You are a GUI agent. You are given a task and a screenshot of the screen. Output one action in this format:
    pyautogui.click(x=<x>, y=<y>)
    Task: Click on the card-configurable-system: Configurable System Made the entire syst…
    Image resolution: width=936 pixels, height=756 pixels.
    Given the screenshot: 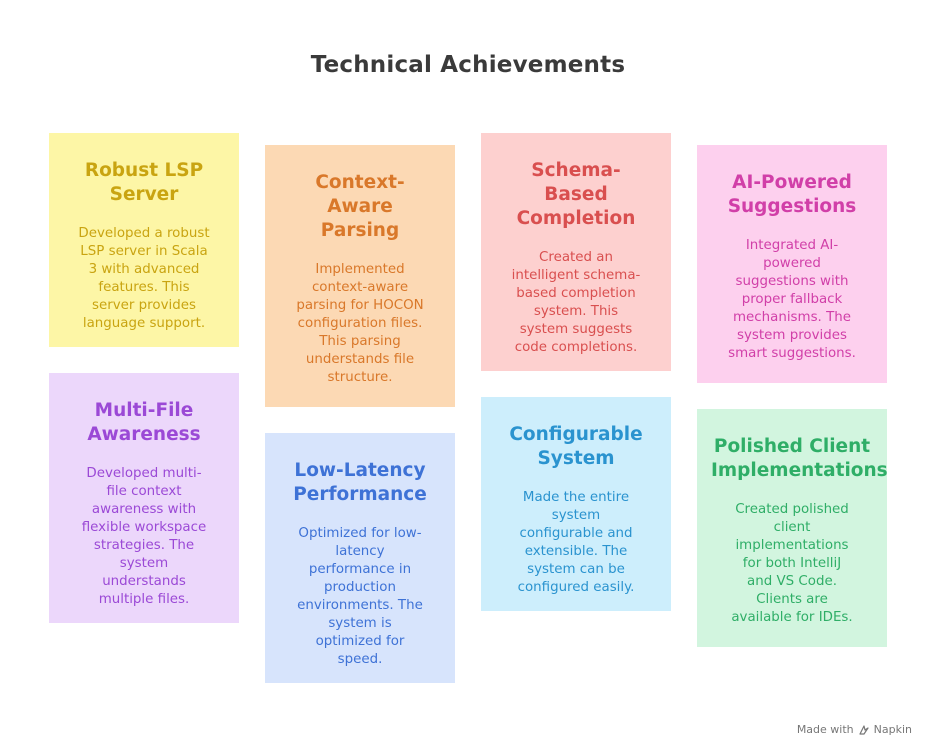 What is the action you would take?
    pyautogui.click(x=576, y=504)
    